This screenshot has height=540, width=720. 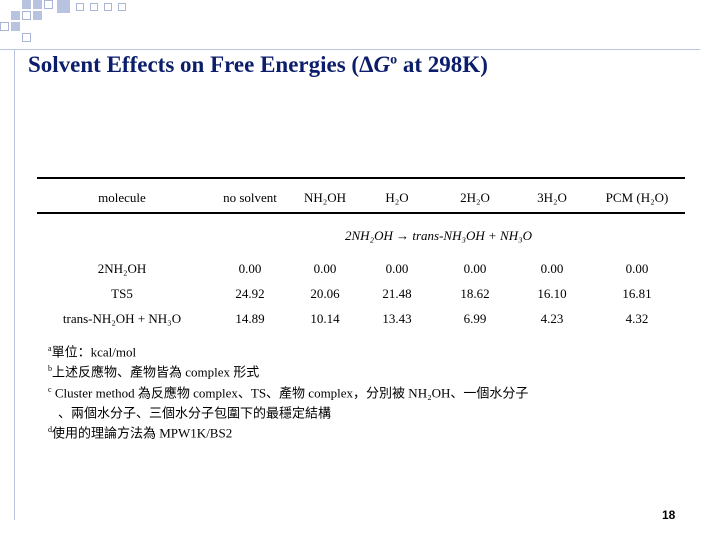 I want to click on footnote: 、兩個水分子、三個水分子包圍下的最穩定結構, so click(x=195, y=413).